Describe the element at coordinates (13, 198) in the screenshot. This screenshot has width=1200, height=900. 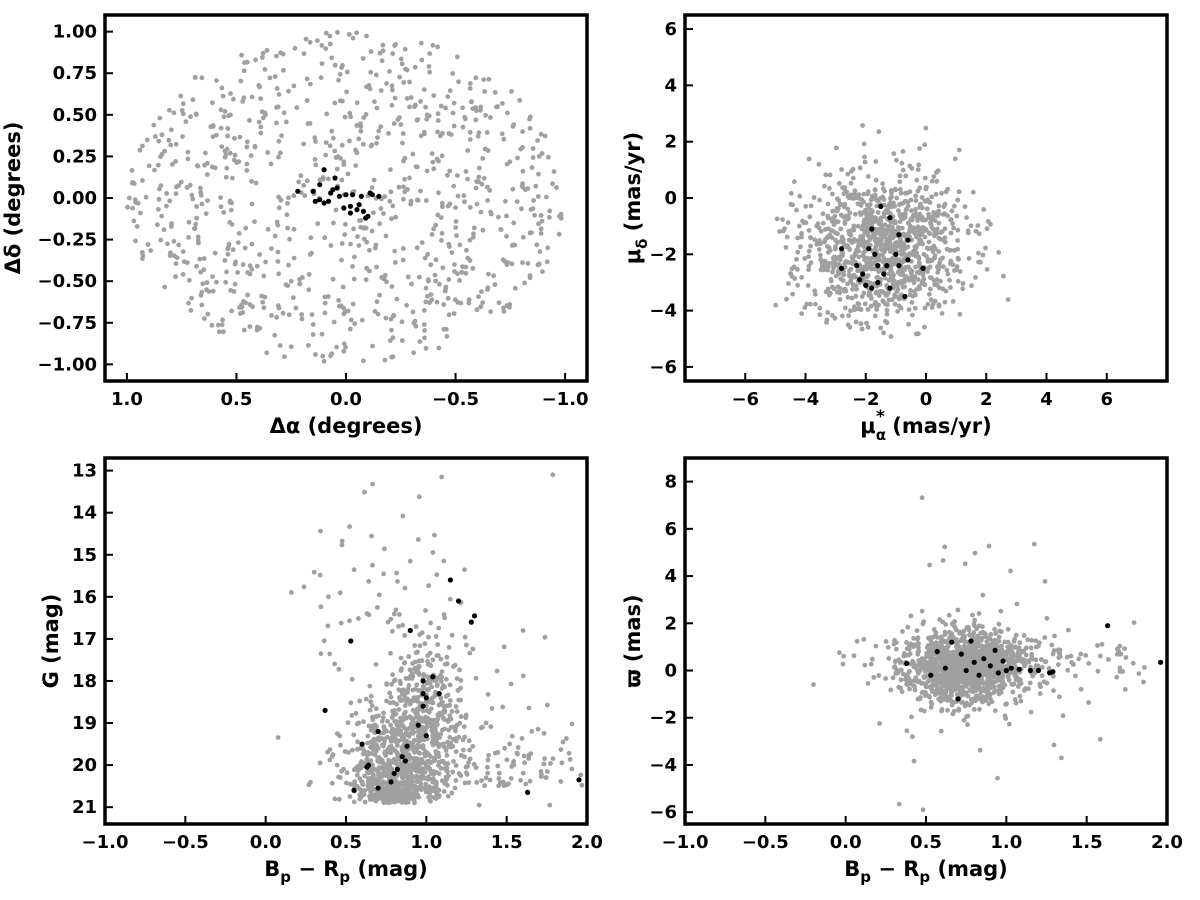
I see `y-axis-label: Δδ (degrees)` at that location.